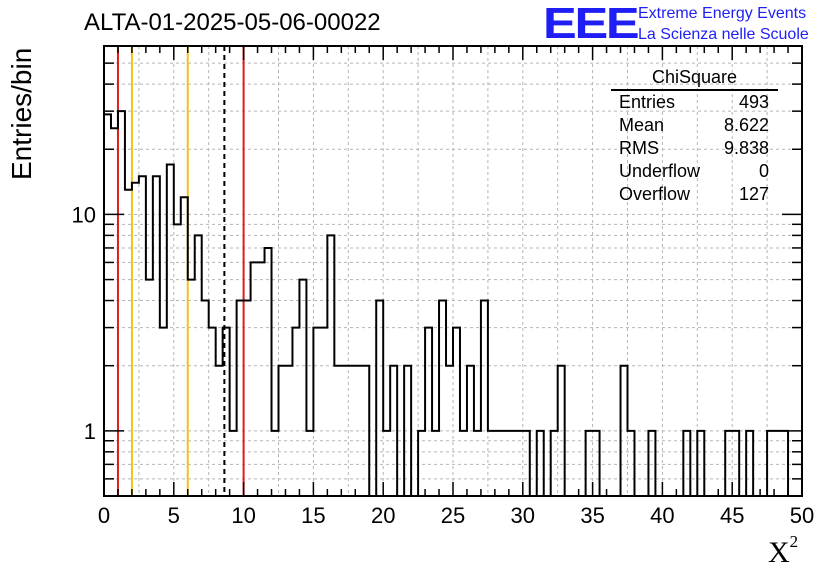 Image resolution: width=836 pixels, height=572 pixels. I want to click on x-tick-label: 30, so click(523, 515).